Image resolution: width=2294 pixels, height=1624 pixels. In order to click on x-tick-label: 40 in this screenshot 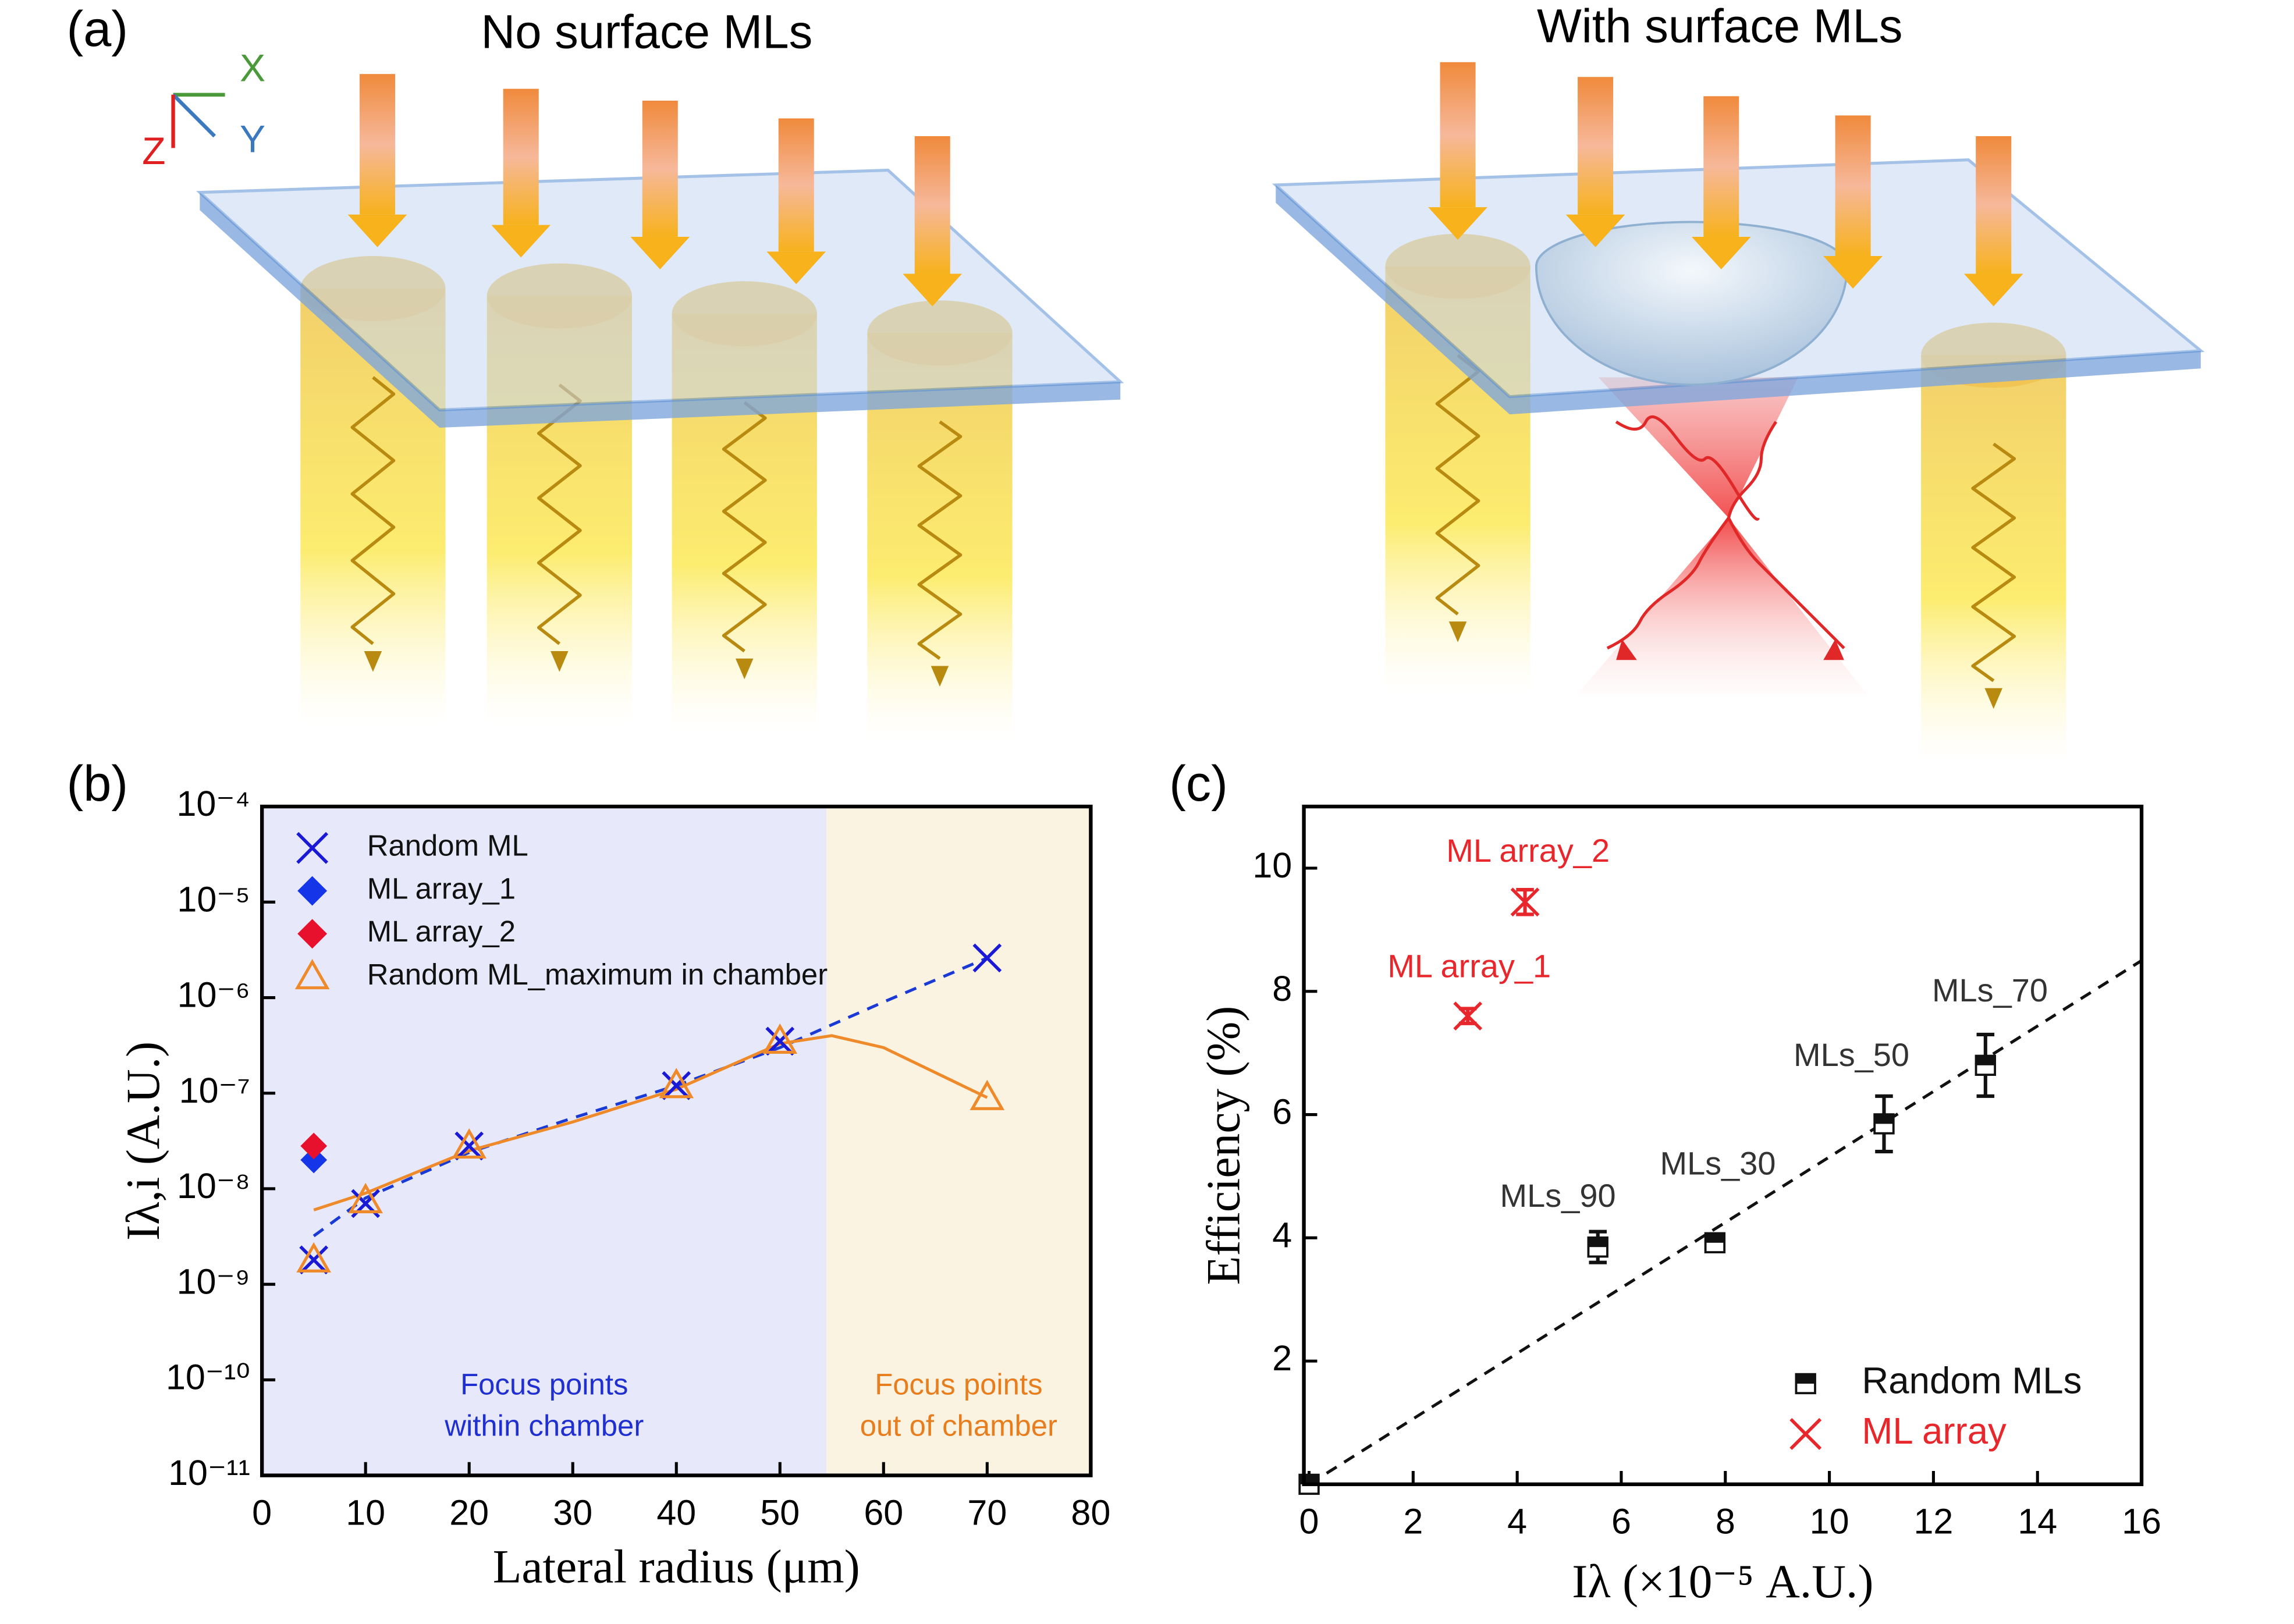, I will do `click(676, 1512)`.